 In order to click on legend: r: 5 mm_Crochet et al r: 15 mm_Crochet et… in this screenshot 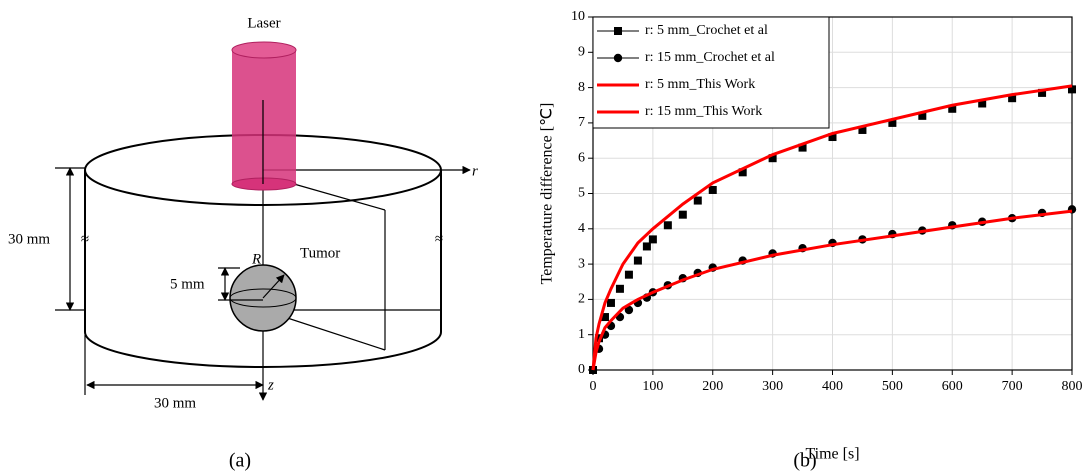, I will do `click(711, 72)`.